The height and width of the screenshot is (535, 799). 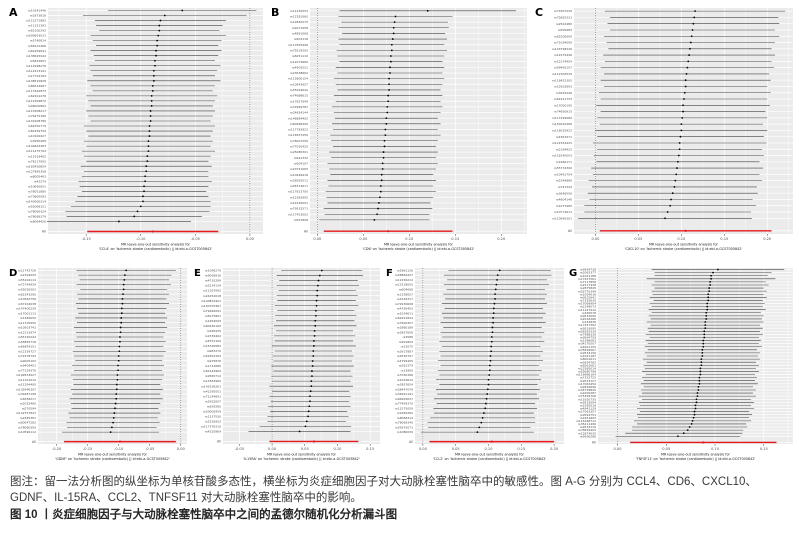 I want to click on svg-text: rs11575059, so click(x=404, y=408).